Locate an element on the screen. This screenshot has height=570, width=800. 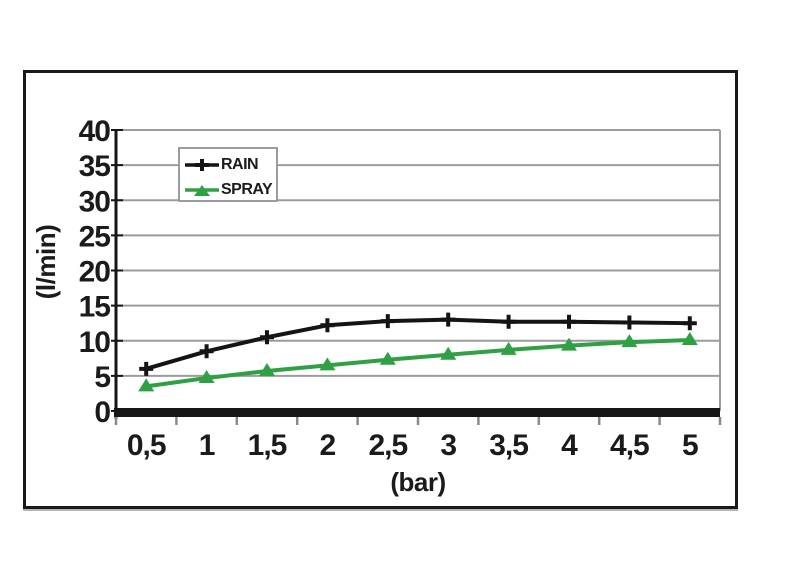
y-tick-label: 0 is located at coordinates (102, 412).